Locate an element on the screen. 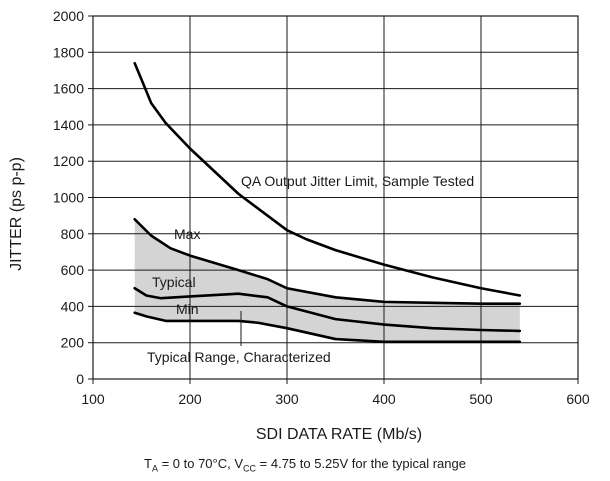 Image resolution: width=610 pixels, height=481 pixels. y-axis-label: JITTER (ps p-p) is located at coordinates (16, 214).